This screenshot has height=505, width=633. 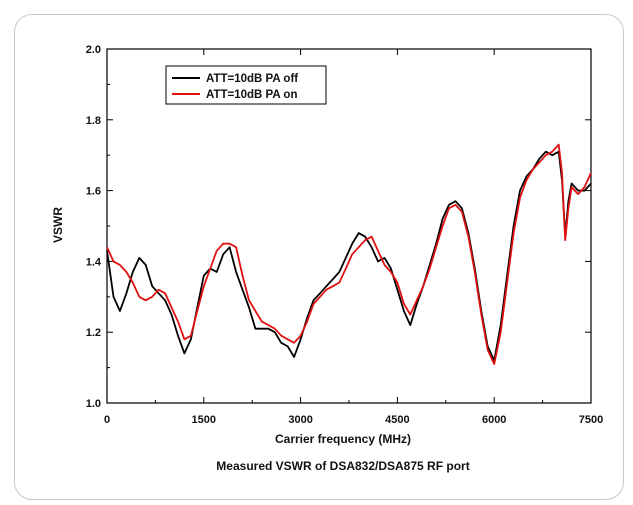 What do you see at coordinates (204, 420) in the screenshot?
I see `x-tick-label: 1500` at bounding box center [204, 420].